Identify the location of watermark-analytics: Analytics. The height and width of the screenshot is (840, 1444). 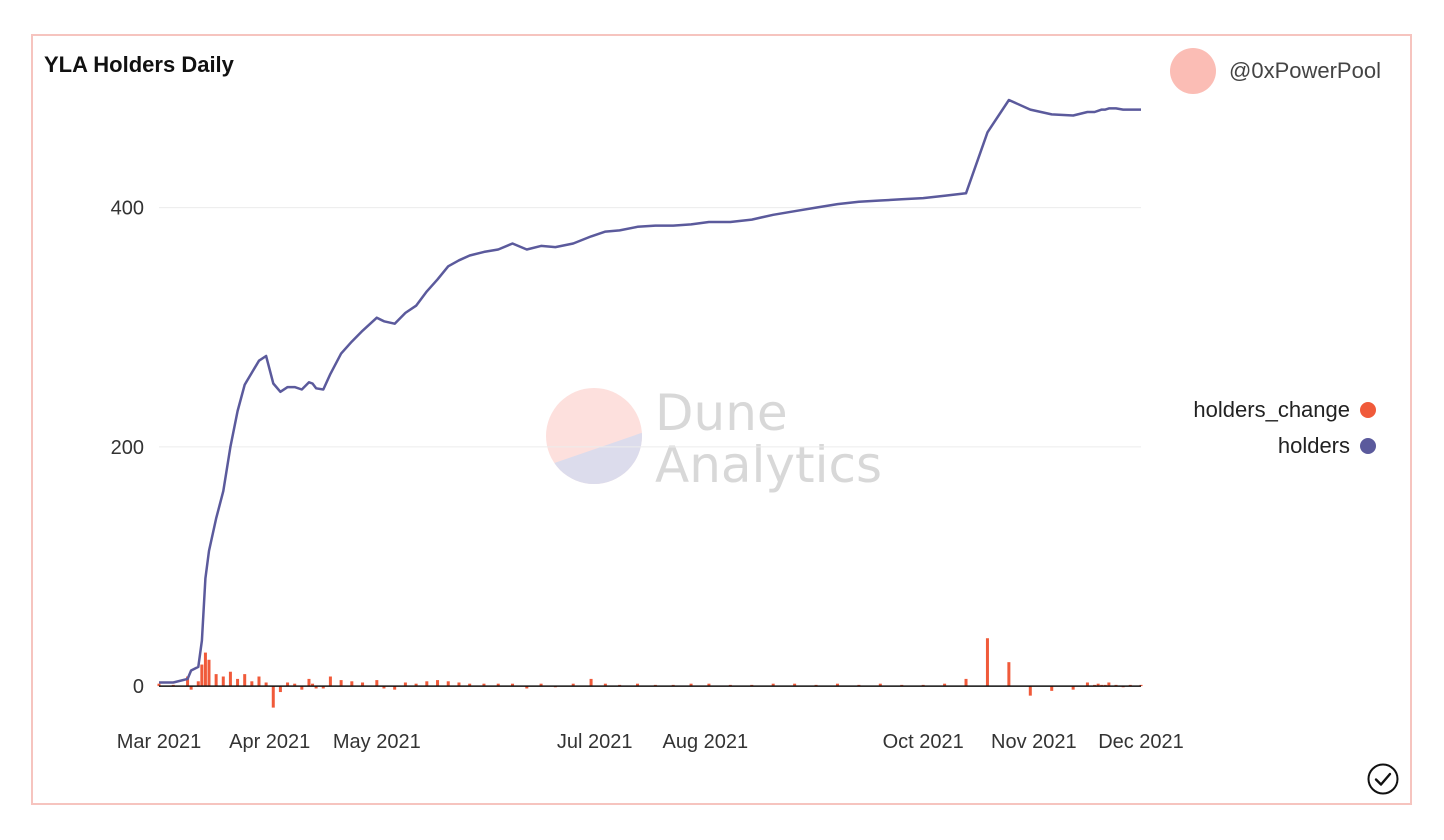
(768, 465).